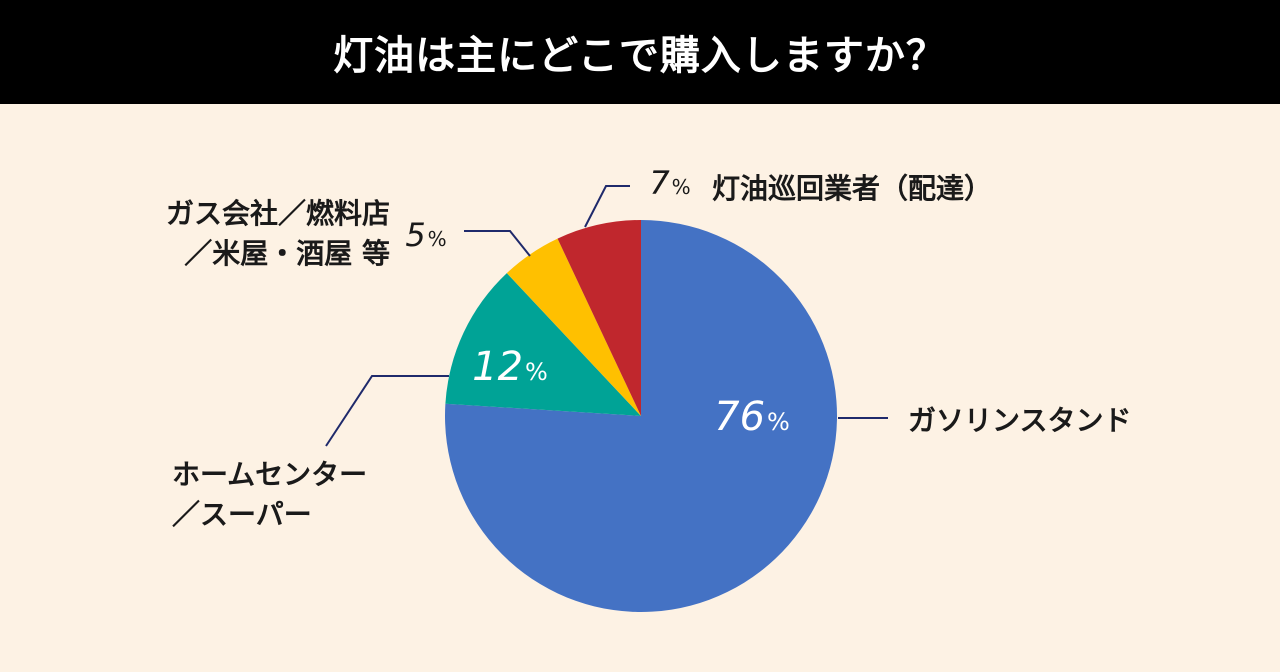  Describe the element at coordinates (287, 253) in the screenshot. I see `category-label: ／米屋・酒屋 等` at that location.